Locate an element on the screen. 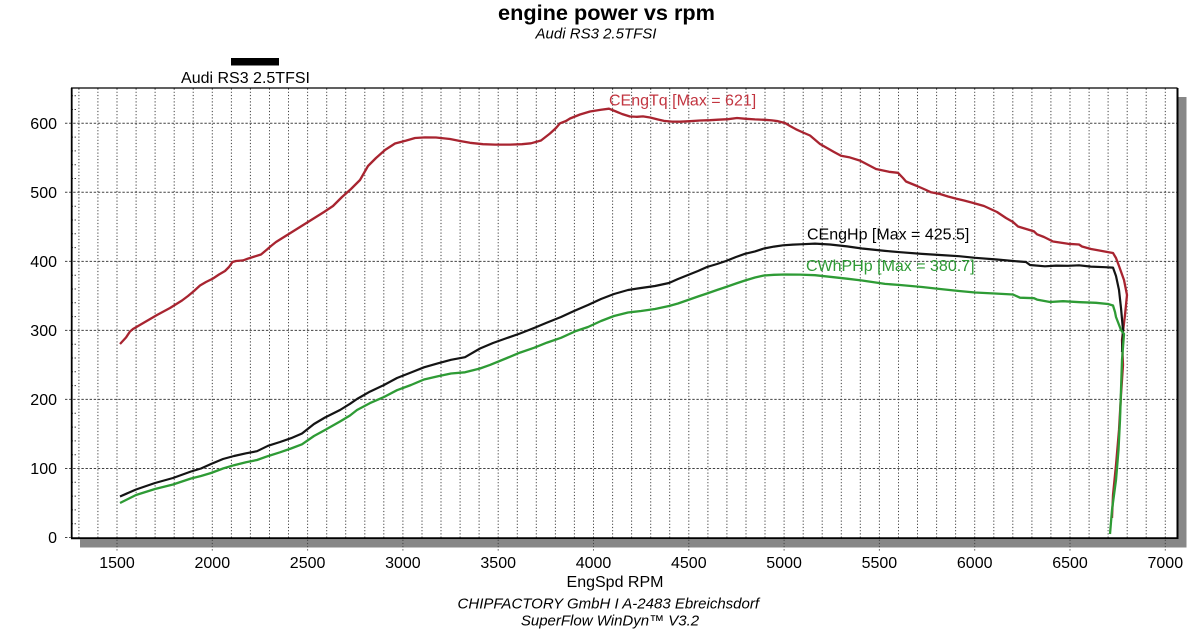 Image resolution: width=1200 pixels, height=636 pixels. svg-text: 4500 is located at coordinates (689, 563).